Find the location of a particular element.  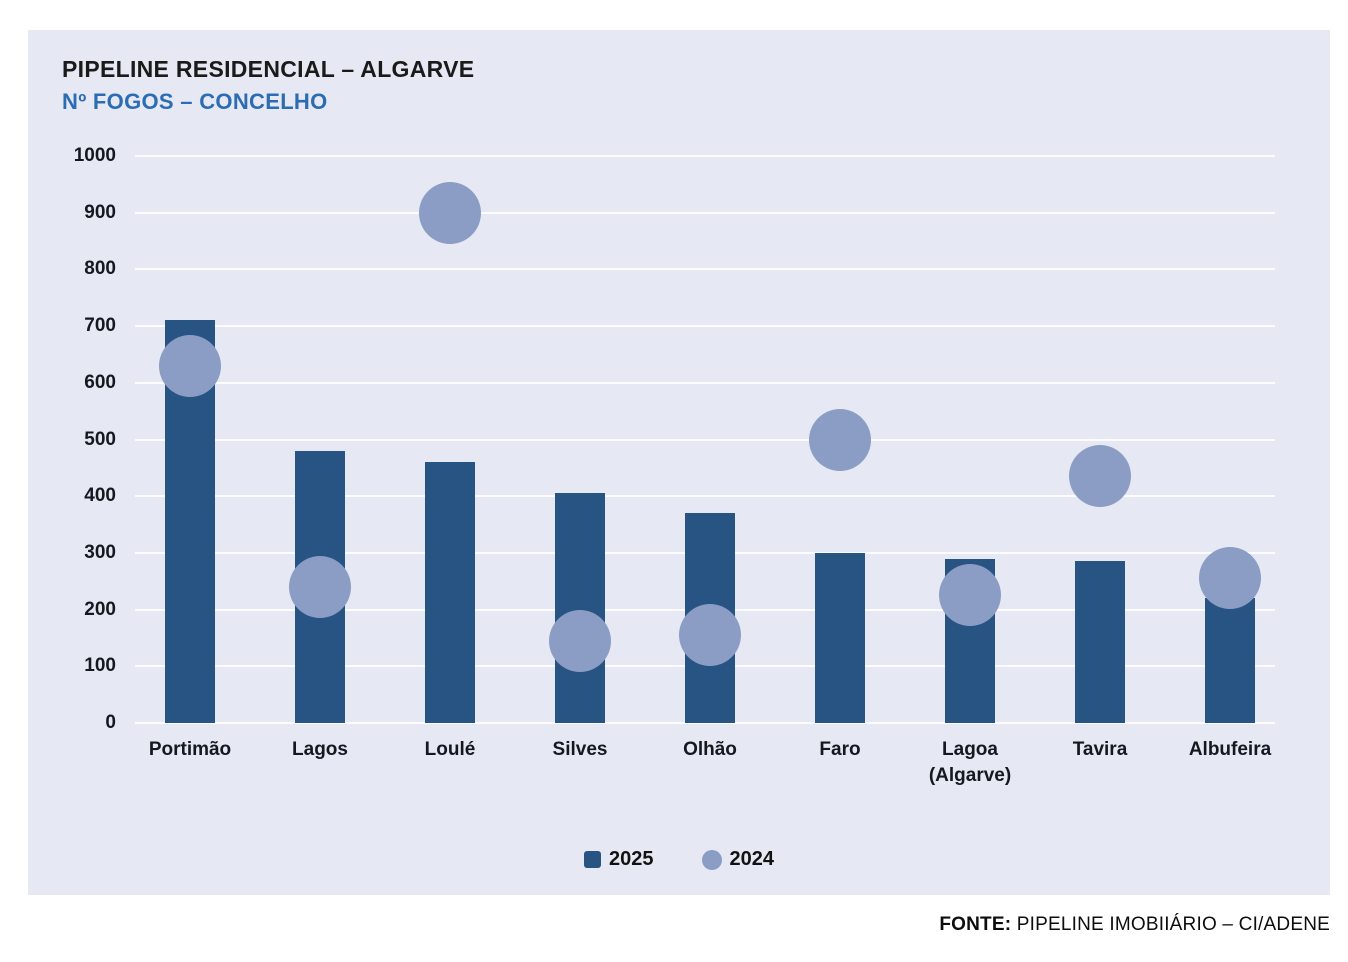

y-tick-label: 900 is located at coordinates (100, 212).